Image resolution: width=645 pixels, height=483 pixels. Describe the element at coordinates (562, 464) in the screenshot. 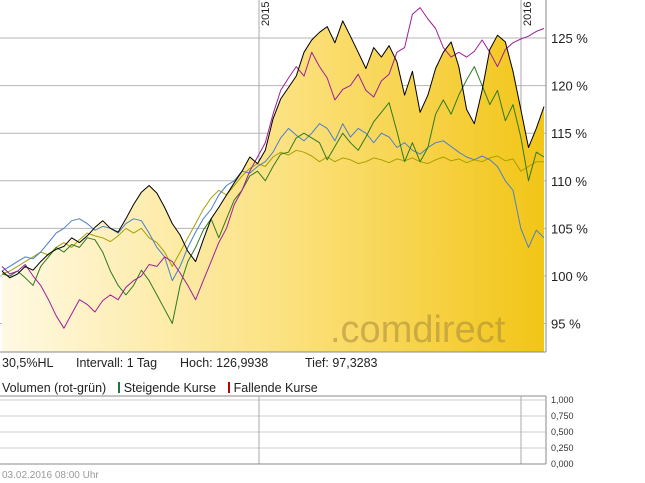

I see `volume-tick-label: 0,000` at that location.